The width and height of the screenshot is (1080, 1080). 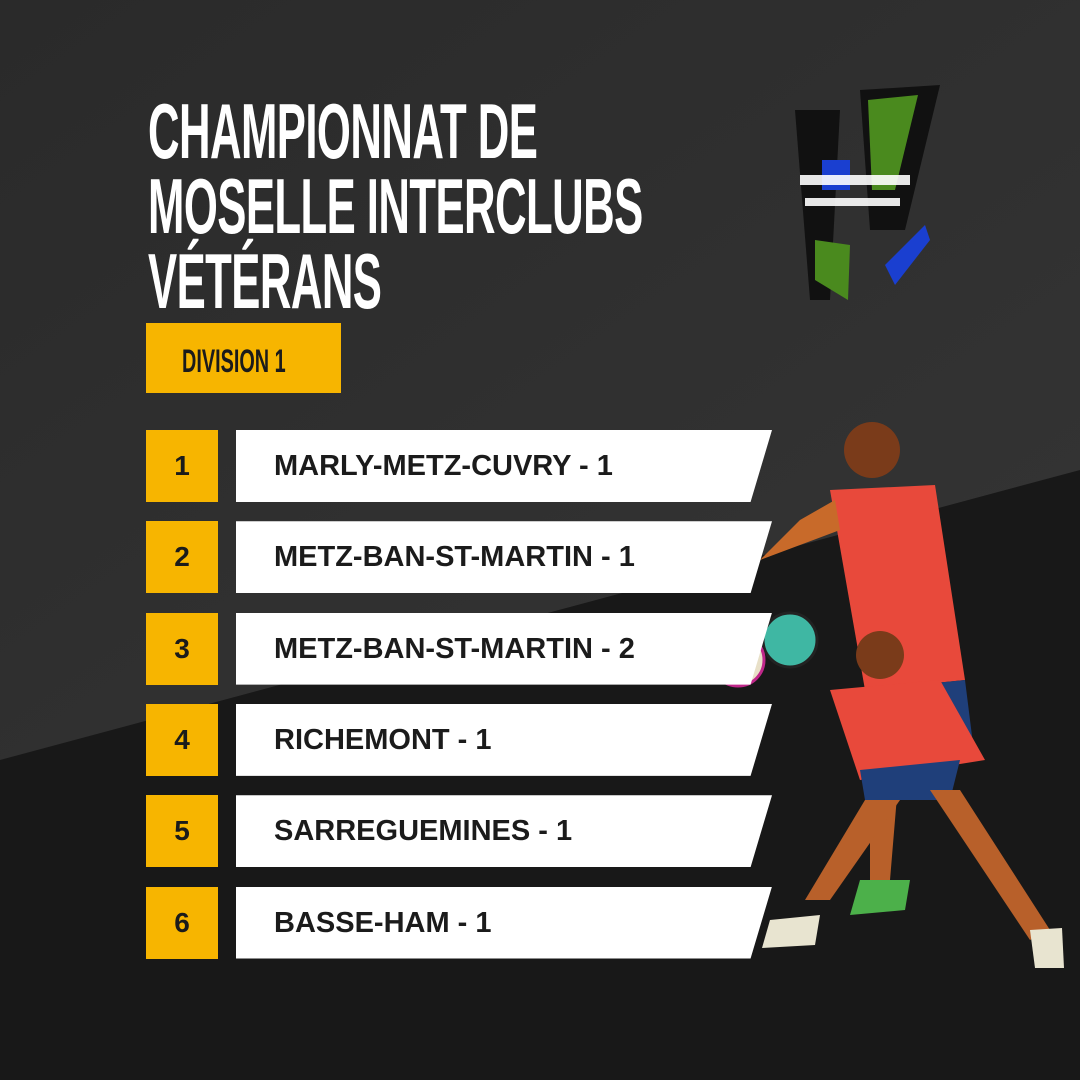 I want to click on division-badge: DIVISION 1, so click(x=243, y=358).